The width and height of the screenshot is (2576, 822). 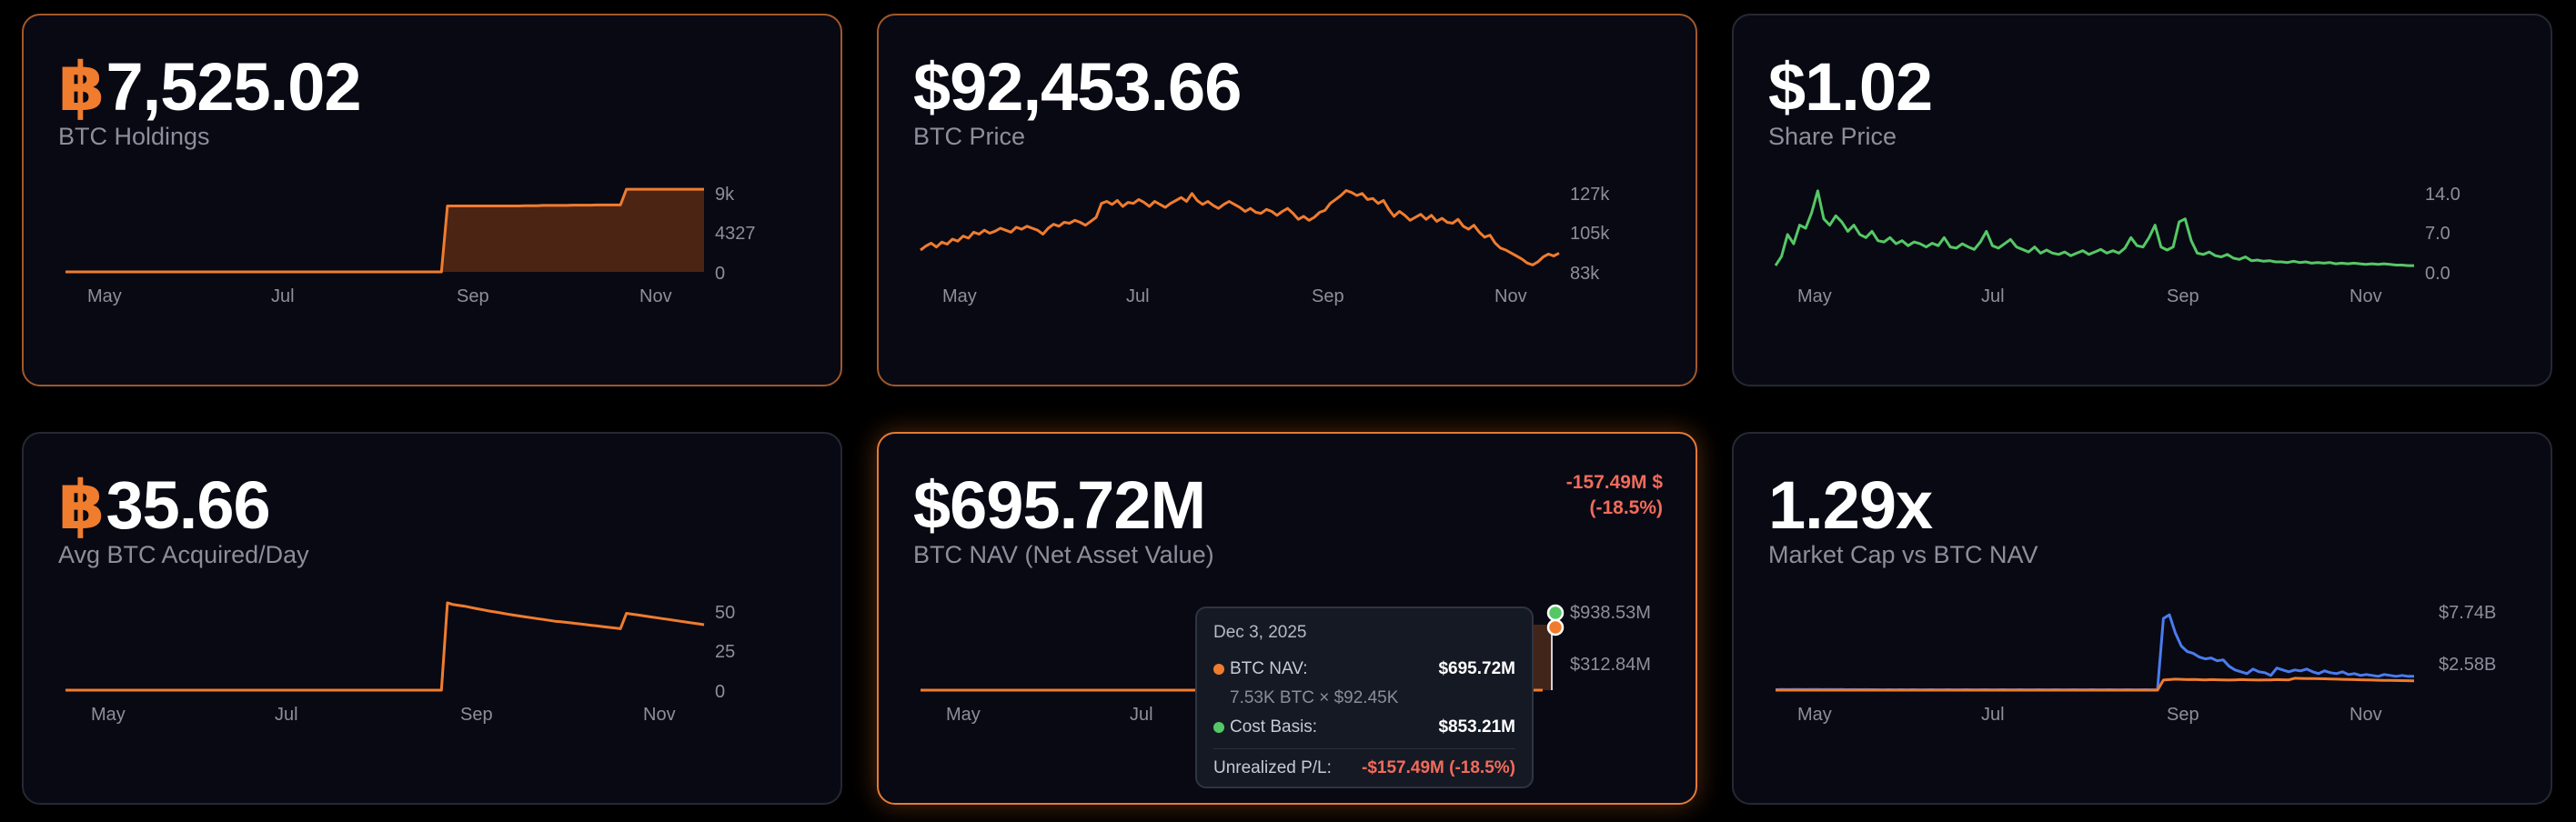 What do you see at coordinates (1610, 665) in the screenshot?
I see `y-tick-label: $312.84M` at bounding box center [1610, 665].